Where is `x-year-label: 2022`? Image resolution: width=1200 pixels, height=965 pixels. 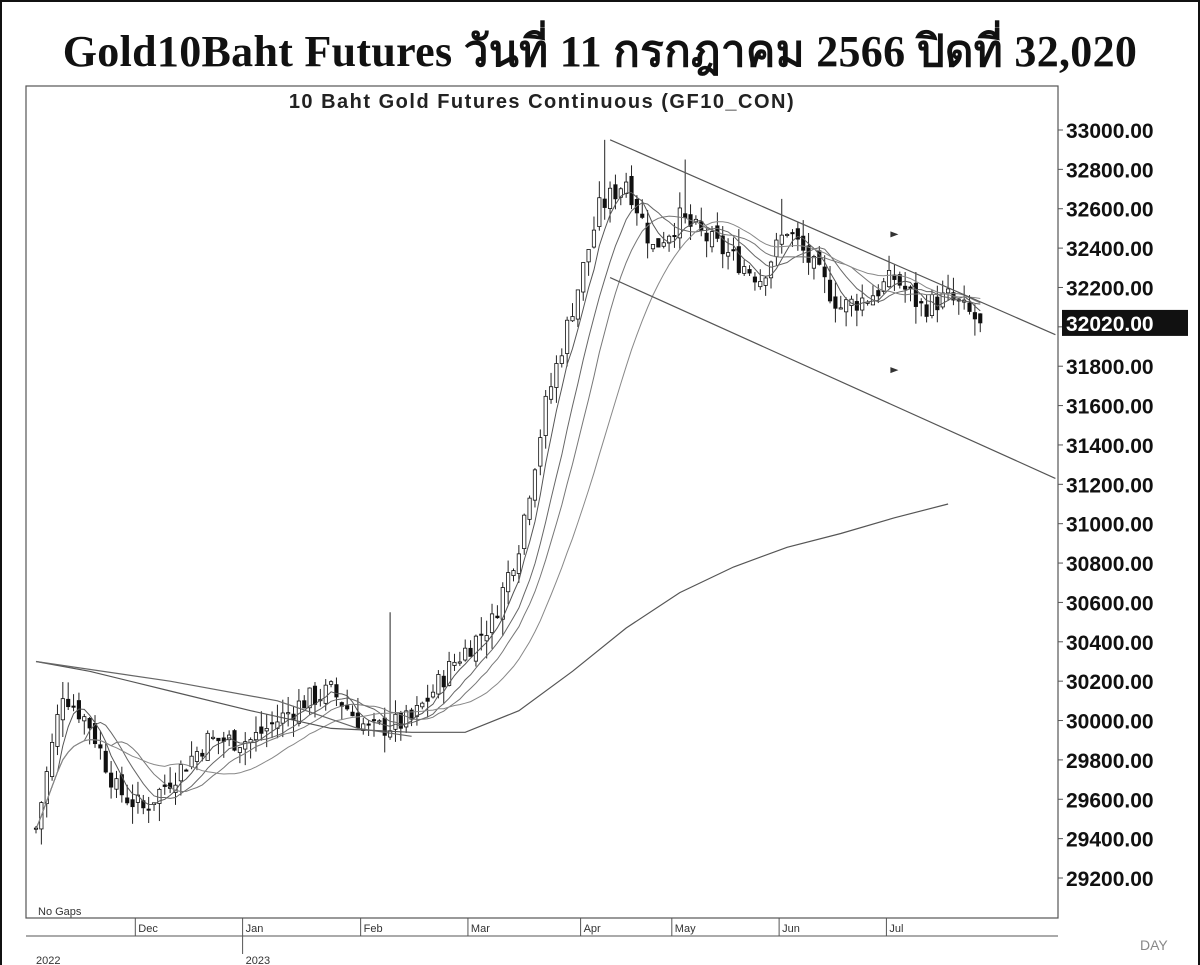 x-year-label: 2022 is located at coordinates (48, 960).